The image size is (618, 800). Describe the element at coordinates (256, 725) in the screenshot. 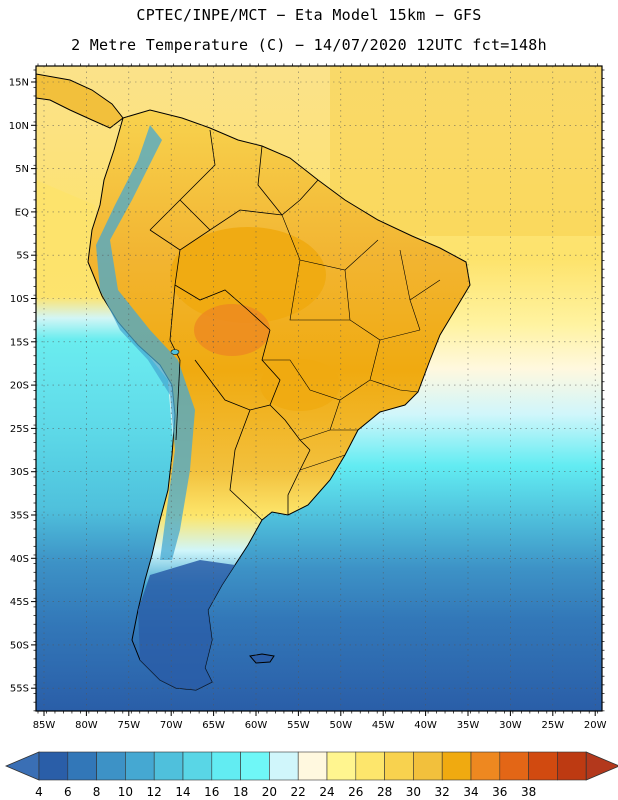

I see `lon-label: 60W` at that location.